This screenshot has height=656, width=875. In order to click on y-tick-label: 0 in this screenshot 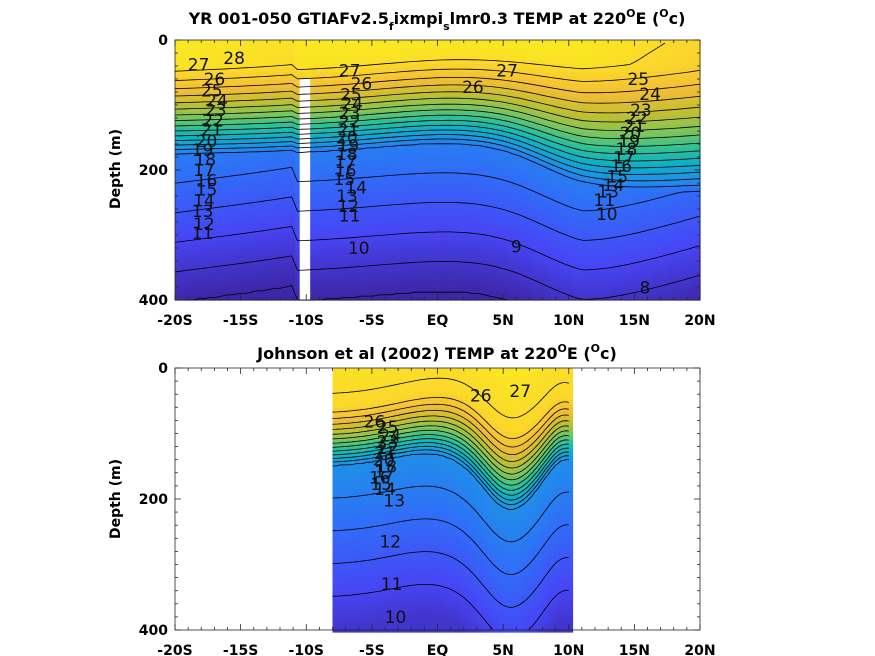, I will do `click(163, 41)`.